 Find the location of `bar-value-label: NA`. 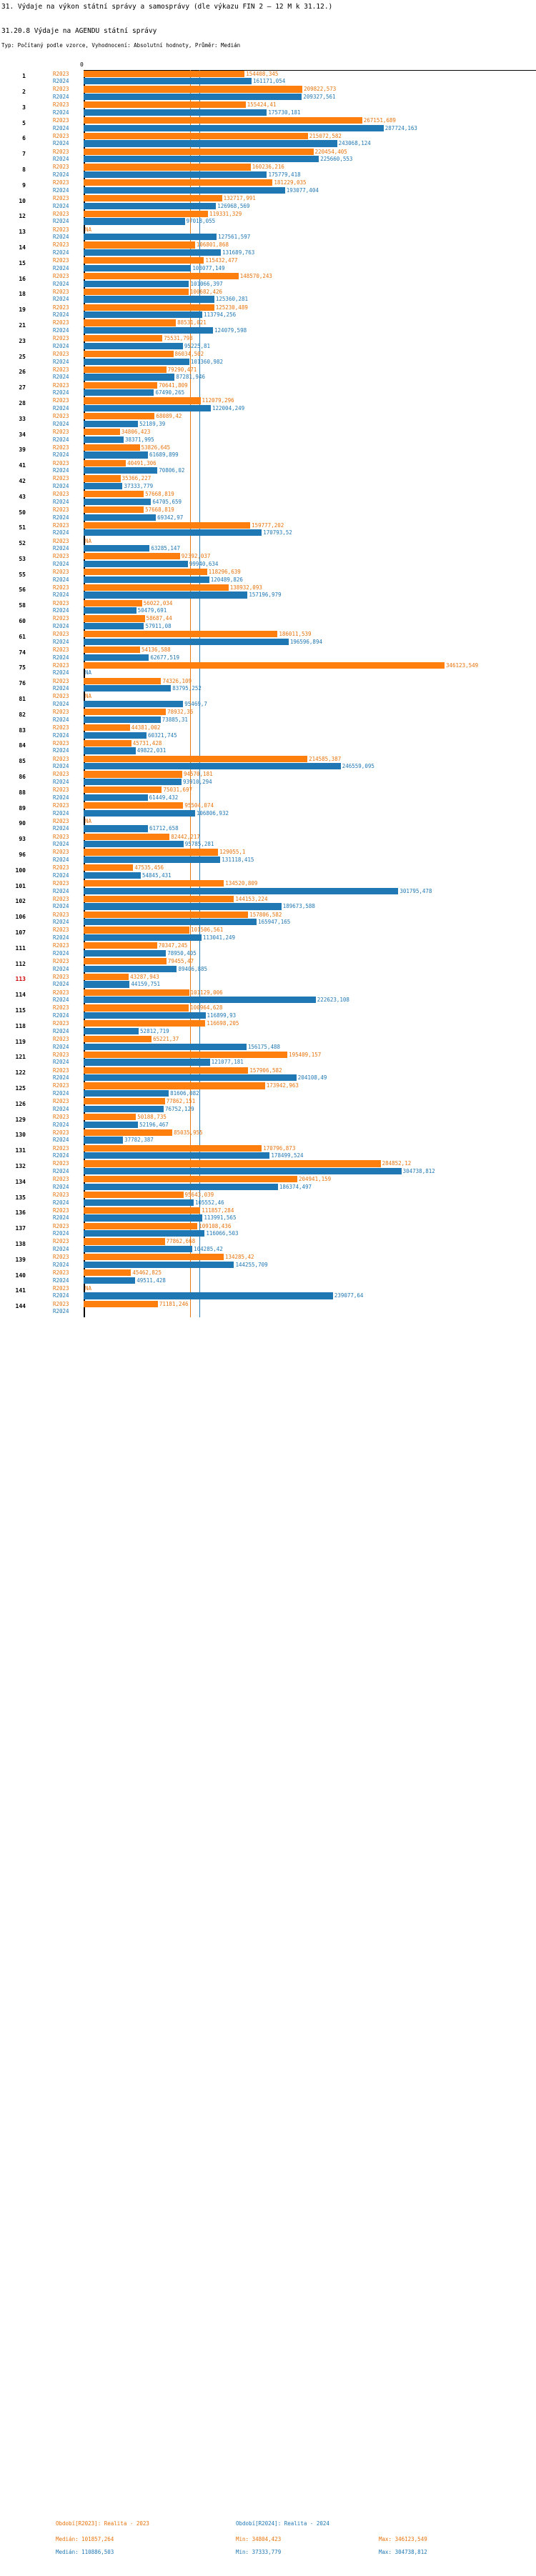

bar-value-label: NA is located at coordinates (88, 697).